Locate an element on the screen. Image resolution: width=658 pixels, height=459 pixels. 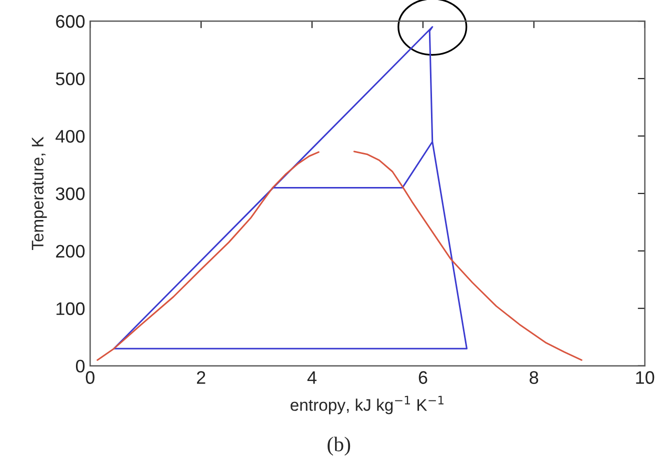
x-tick-label: 0 is located at coordinates (90, 377).